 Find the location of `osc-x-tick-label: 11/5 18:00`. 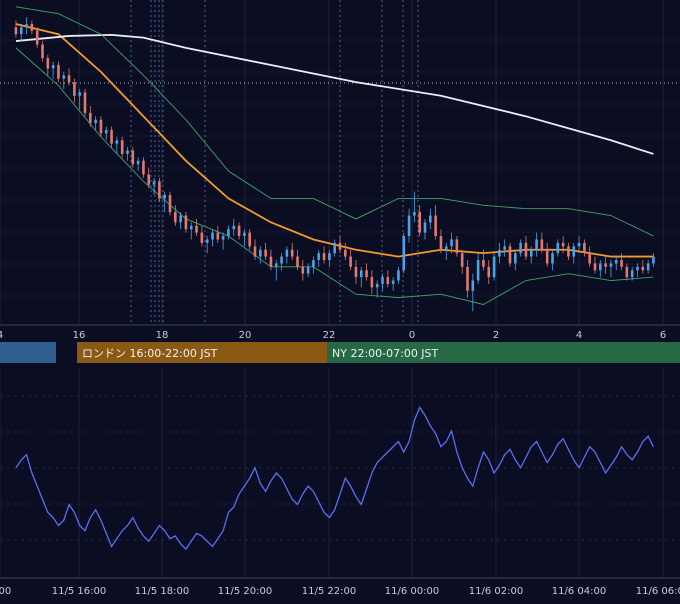

osc-x-tick-label: 11/5 18:00 is located at coordinates (162, 591).